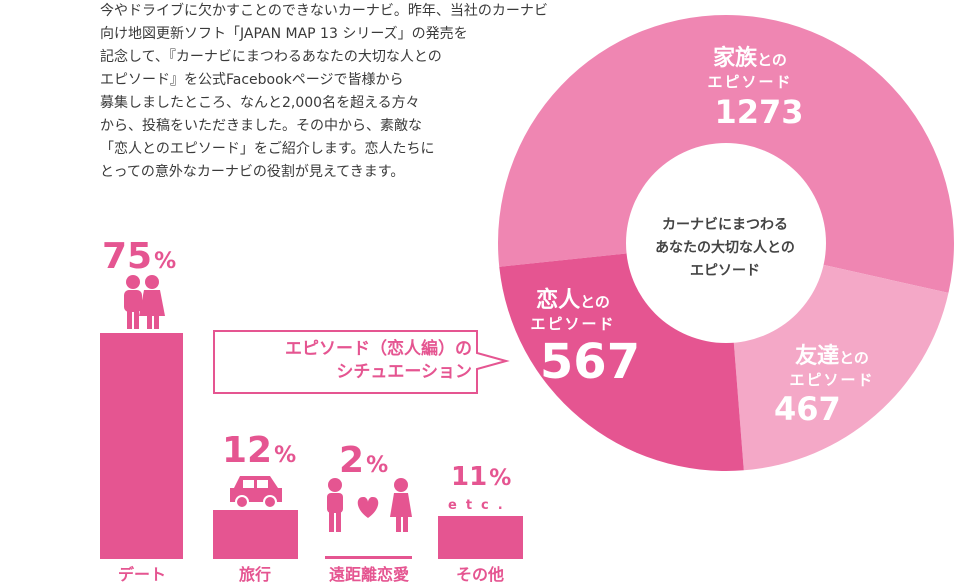  I want to click on pct-label-other: 11%, so click(481, 477).